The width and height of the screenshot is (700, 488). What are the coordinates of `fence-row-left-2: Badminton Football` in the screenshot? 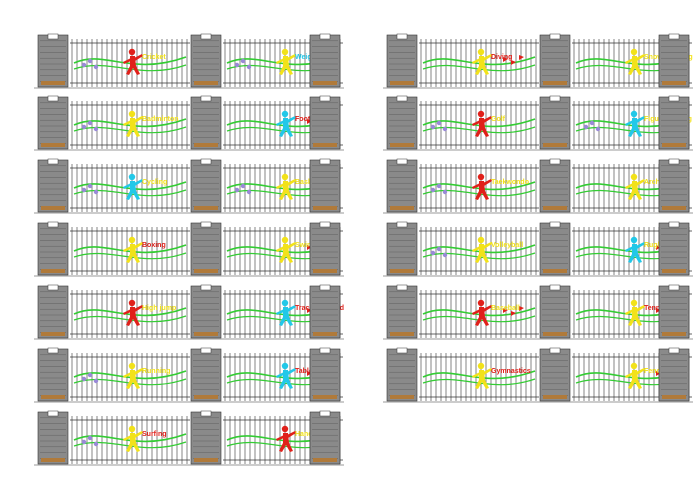 It's located at (189, 123).